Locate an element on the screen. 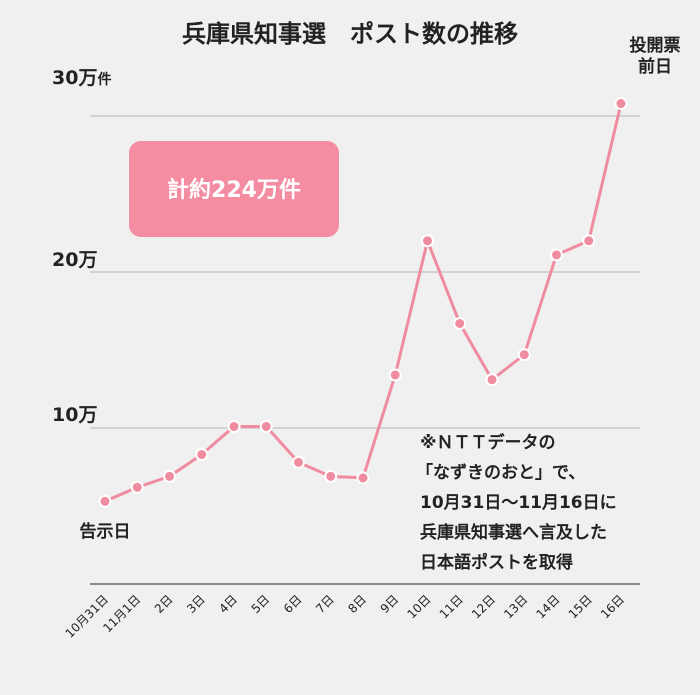 The height and width of the screenshot is (695, 700). total-badge-background is located at coordinates (234, 189).